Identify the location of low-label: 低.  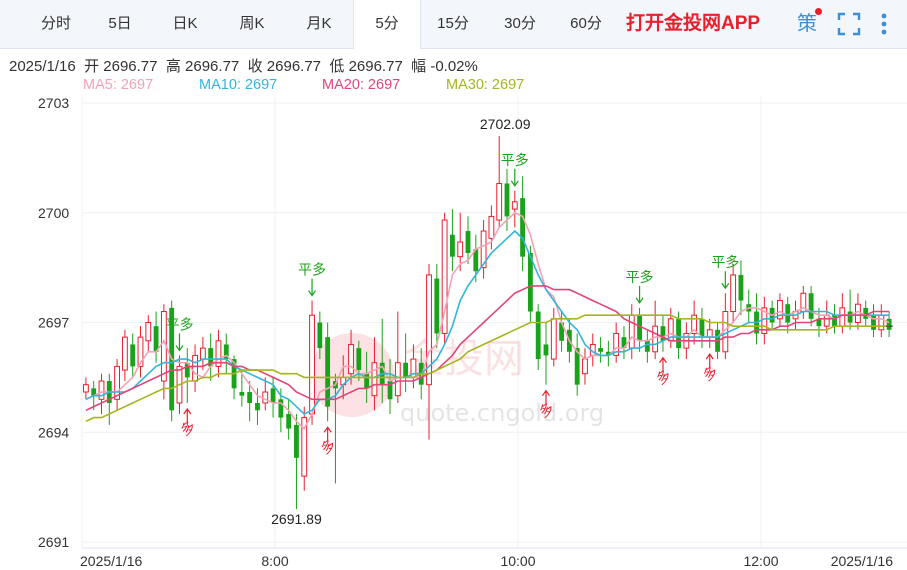
(337, 66).